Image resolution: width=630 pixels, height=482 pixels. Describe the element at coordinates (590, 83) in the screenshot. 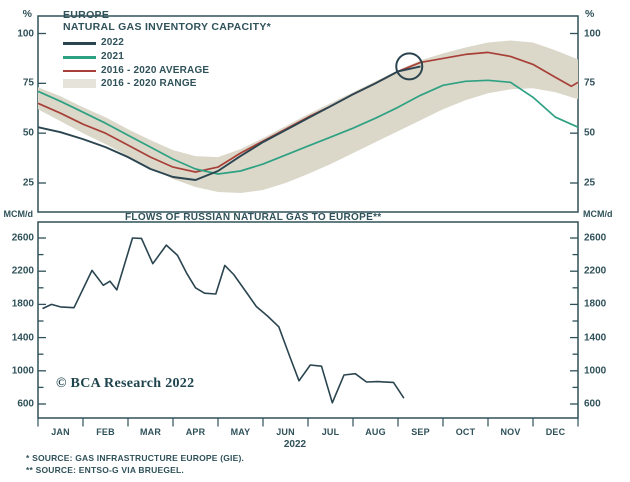

I see `top-ytick-label-right: 75` at that location.